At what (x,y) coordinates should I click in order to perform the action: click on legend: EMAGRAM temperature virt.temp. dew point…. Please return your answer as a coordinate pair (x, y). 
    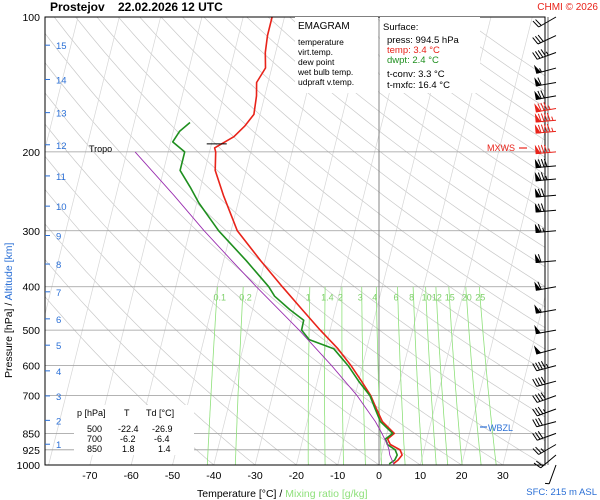
    Looking at the image, I should click on (336, 55).